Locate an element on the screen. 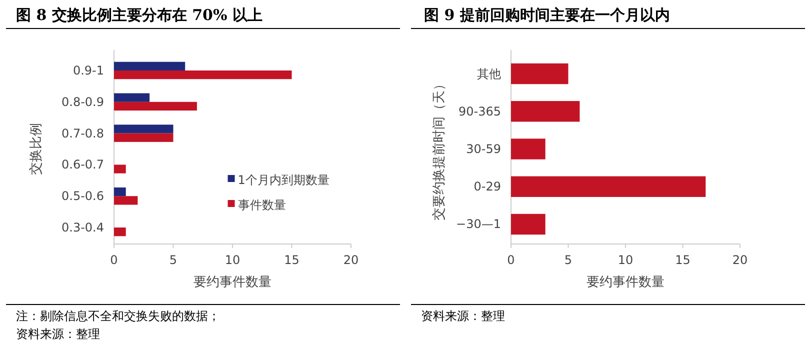  y-tick-label: 其他 is located at coordinates (489, 73).